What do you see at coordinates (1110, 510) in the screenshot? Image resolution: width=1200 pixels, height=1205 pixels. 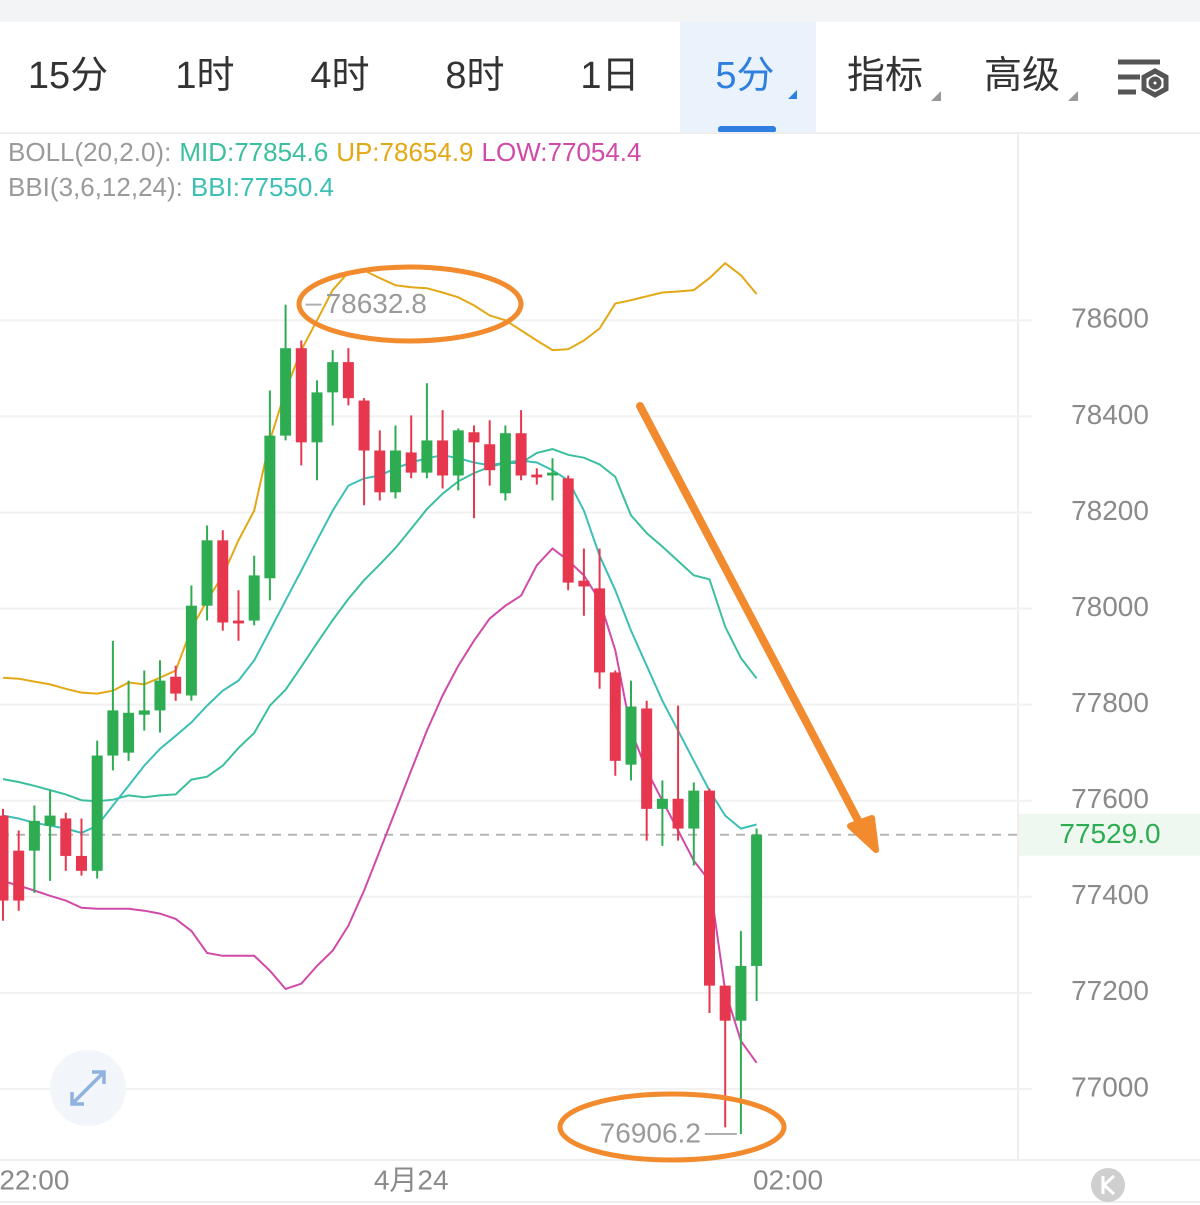 I see `y-tick-label: 78200` at bounding box center [1110, 510].